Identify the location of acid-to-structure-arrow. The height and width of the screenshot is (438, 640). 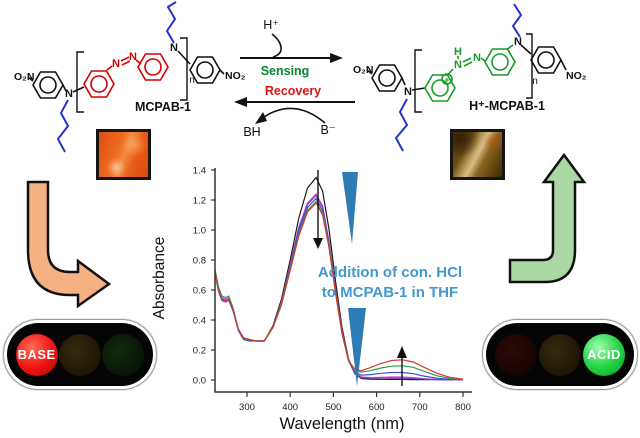
(547, 218).